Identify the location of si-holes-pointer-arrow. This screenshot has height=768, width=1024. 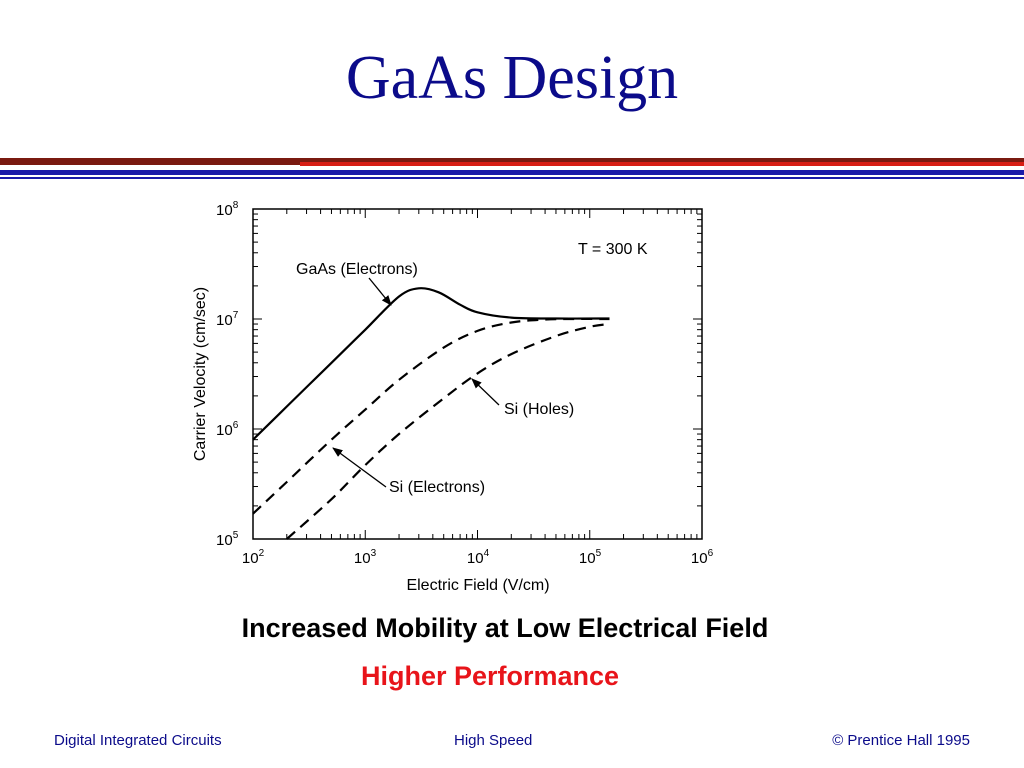
(485, 392).